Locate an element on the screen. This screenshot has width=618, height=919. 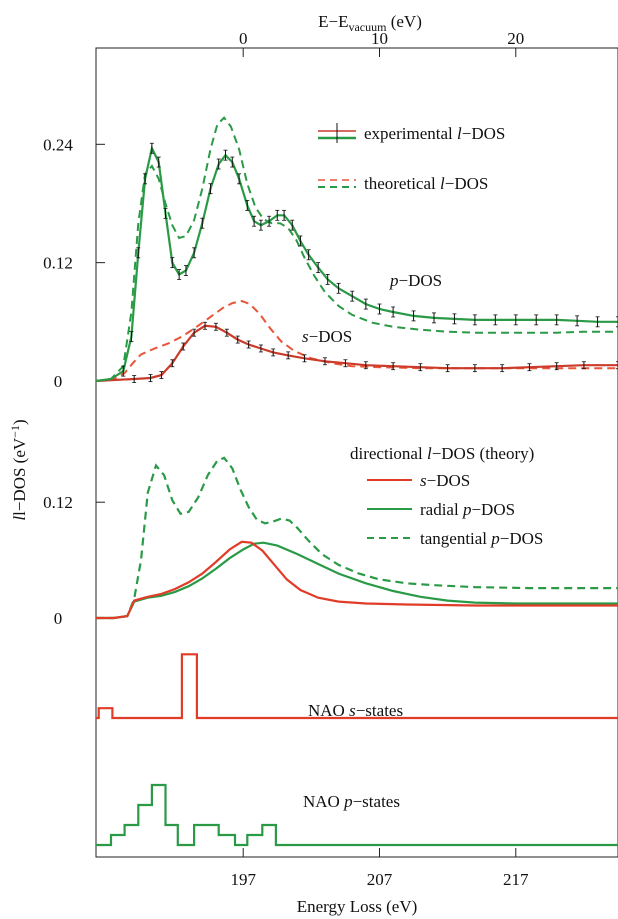
curve-directional-s is located at coordinates (357, 580).